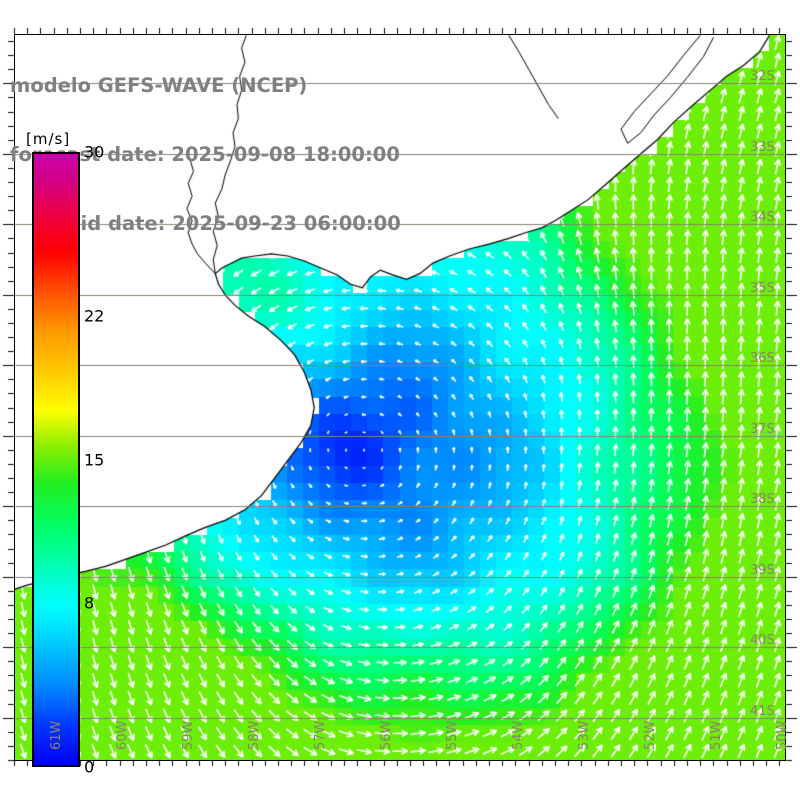 The width and height of the screenshot is (800, 800). What do you see at coordinates (320, 735) in the screenshot?
I see `lon-label-57W: 57W` at bounding box center [320, 735].